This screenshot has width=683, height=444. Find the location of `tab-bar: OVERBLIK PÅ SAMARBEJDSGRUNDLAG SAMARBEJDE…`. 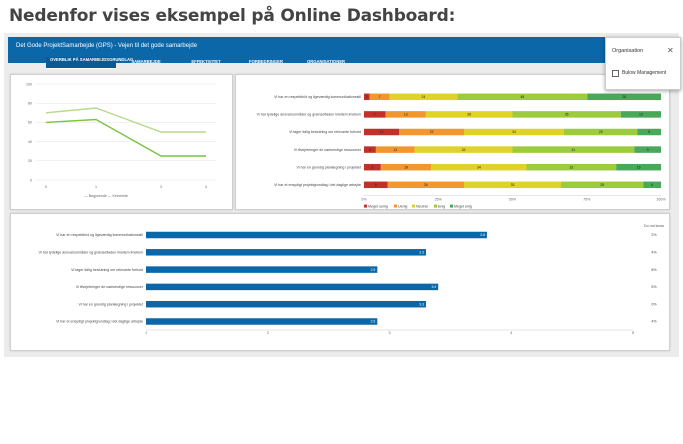

tab-bar: OVERBLIK PÅ SAMARBEJDSGRUNDLAG SAMARBEJDE… is located at coordinates (201, 63).